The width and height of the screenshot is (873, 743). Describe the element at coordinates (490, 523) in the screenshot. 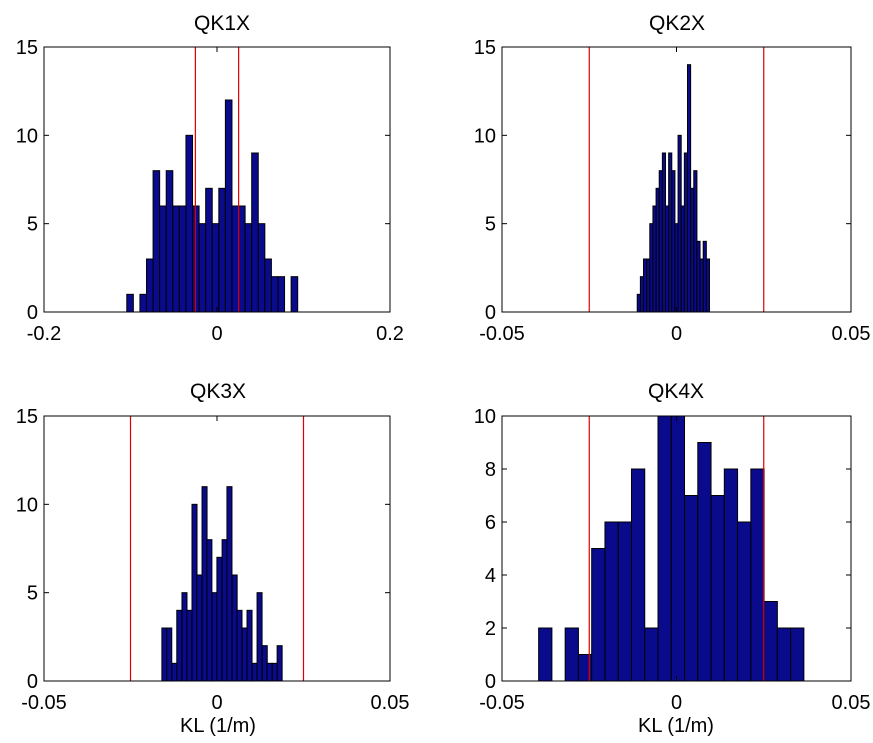

I see `y-tick-label: 6` at that location.